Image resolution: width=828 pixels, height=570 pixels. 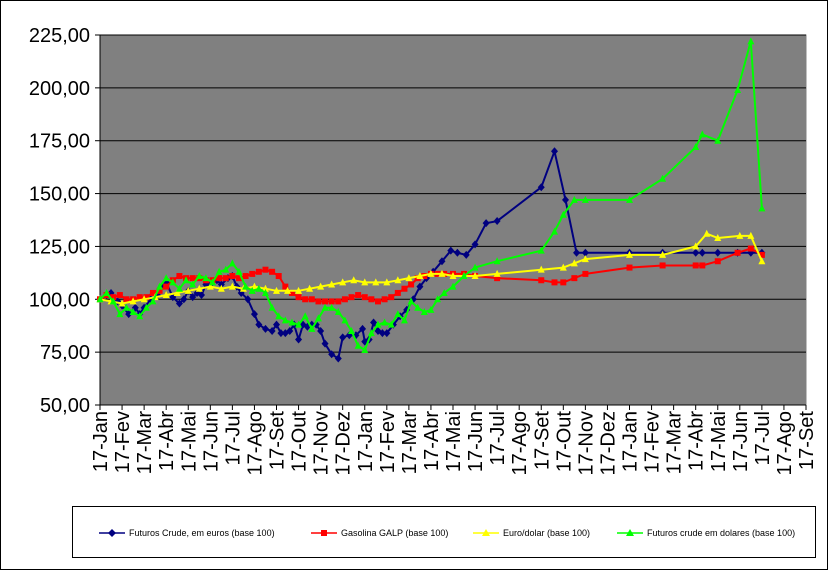 What do you see at coordinates (706, 533) in the screenshot?
I see `legend-item-crude-dolares: Futuros crude em dolares (base 100)` at bounding box center [706, 533].